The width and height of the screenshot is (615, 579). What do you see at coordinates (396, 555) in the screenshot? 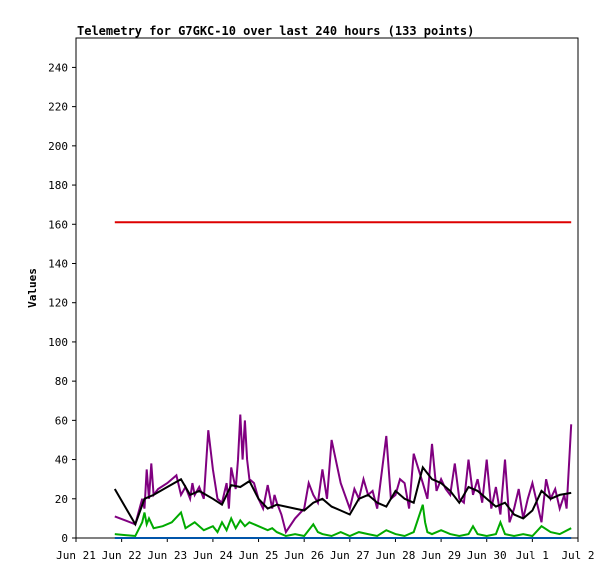
I see `x-tick-label: Jun 28` at bounding box center [396, 555].